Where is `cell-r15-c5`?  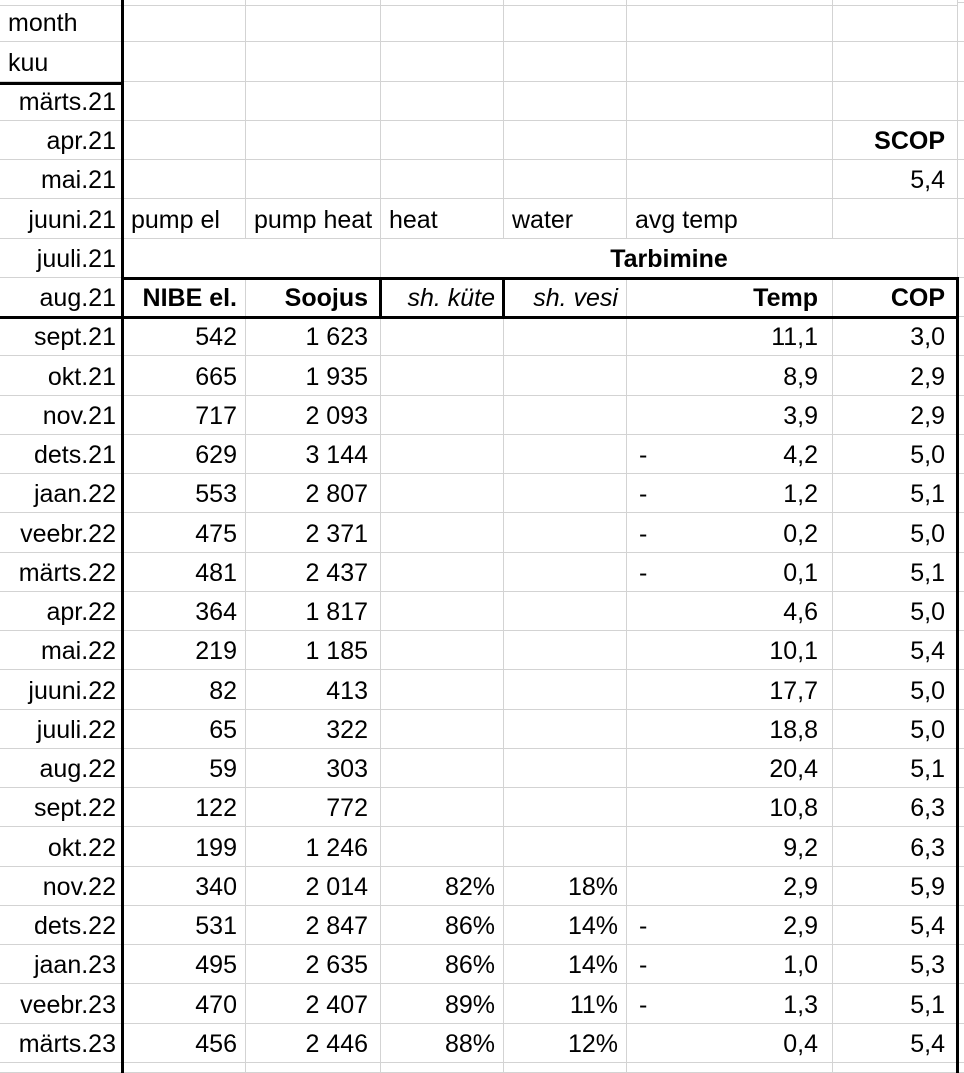
cell-r15-c5 is located at coordinates (565, 572).